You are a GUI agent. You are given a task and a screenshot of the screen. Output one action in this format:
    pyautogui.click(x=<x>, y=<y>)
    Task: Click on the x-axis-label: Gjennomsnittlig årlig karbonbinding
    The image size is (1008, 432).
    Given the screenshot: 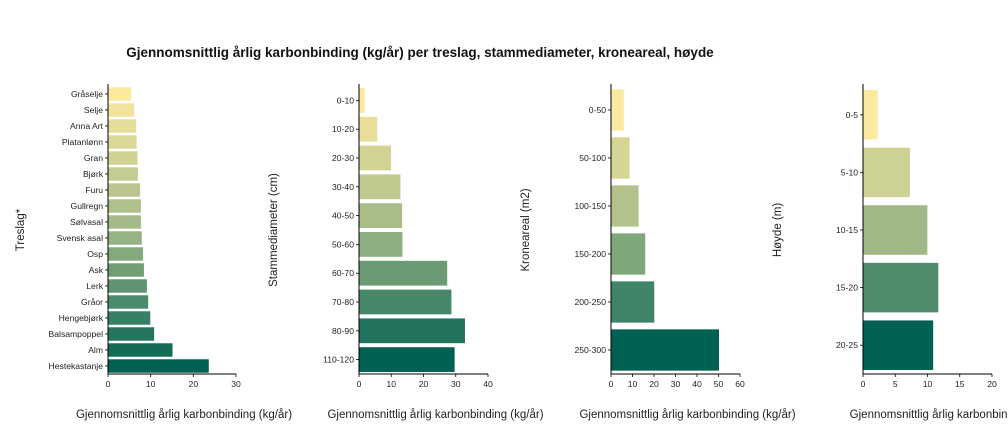 What is the action you would take?
    pyautogui.click(x=929, y=415)
    